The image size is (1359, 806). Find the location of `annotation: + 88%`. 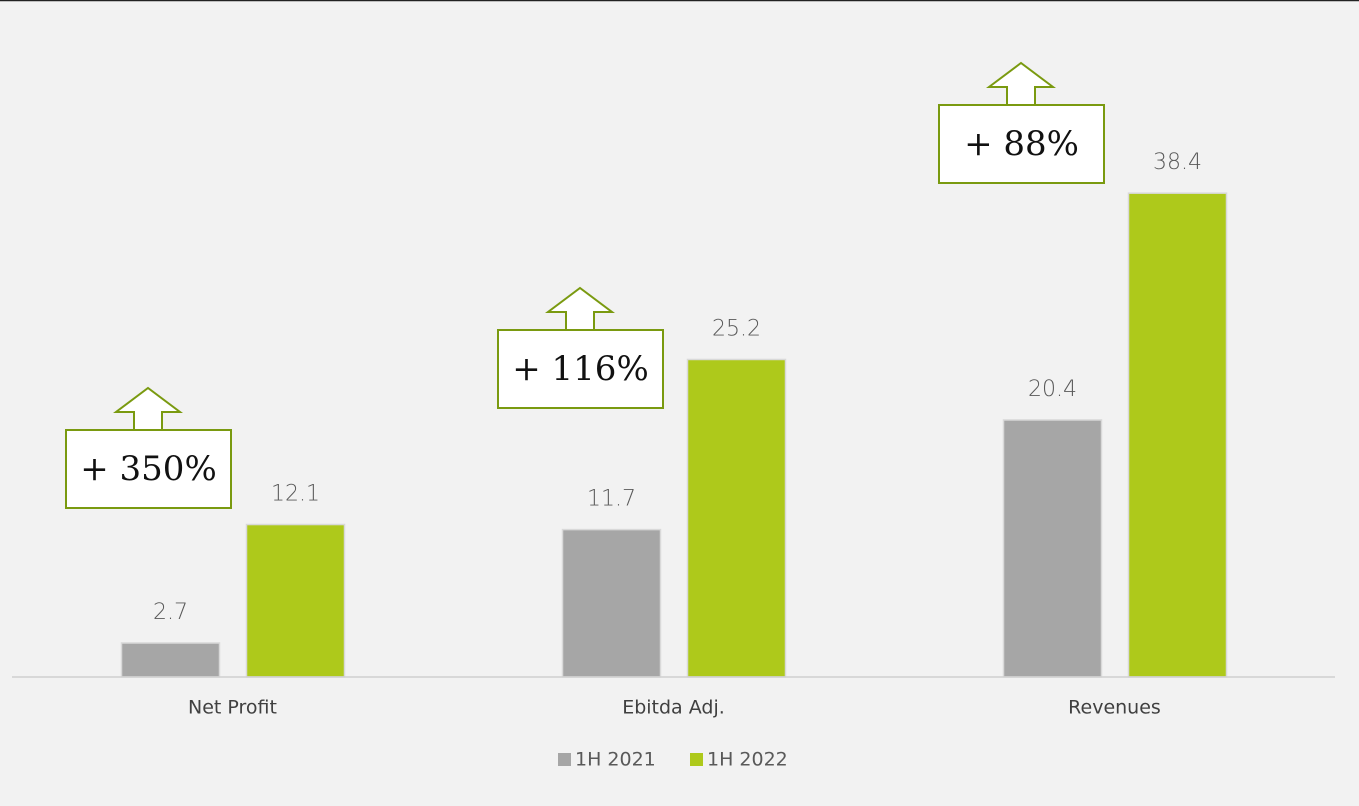

annotation: + 88% is located at coordinates (1021, 144).